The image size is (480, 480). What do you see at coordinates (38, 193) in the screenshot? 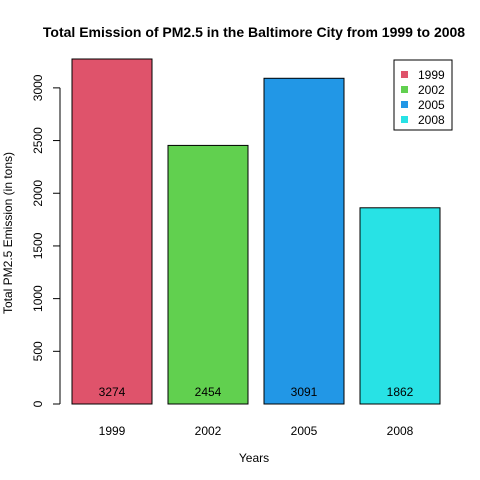
I see `y-tick-label-2000: 2000` at bounding box center [38, 193].